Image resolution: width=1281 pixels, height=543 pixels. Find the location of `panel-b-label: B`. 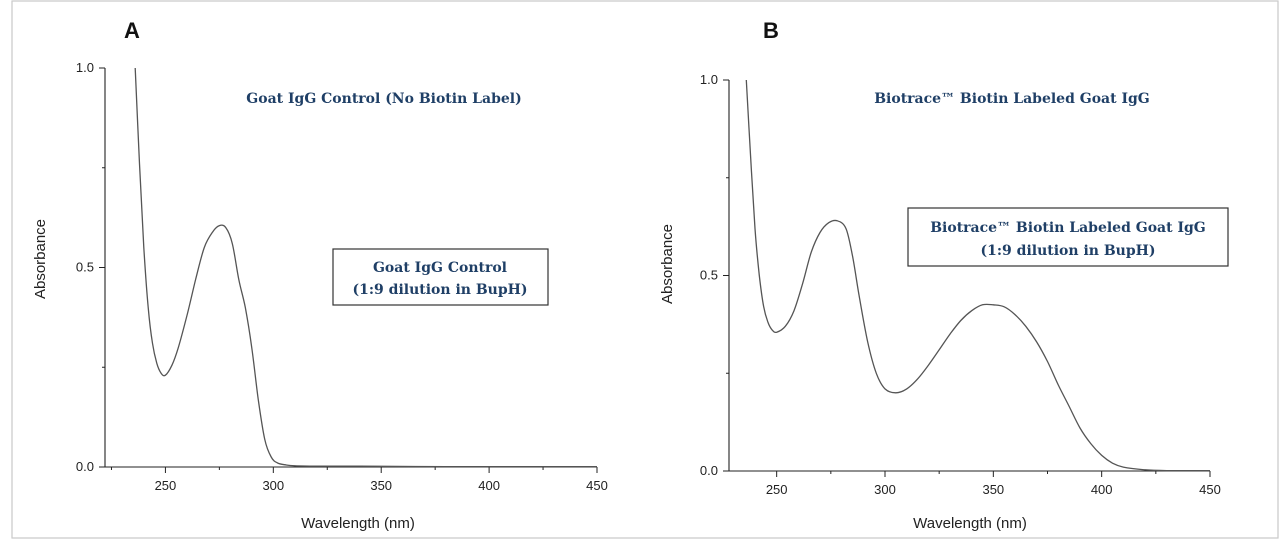

panel-b-label: B is located at coordinates (771, 30).